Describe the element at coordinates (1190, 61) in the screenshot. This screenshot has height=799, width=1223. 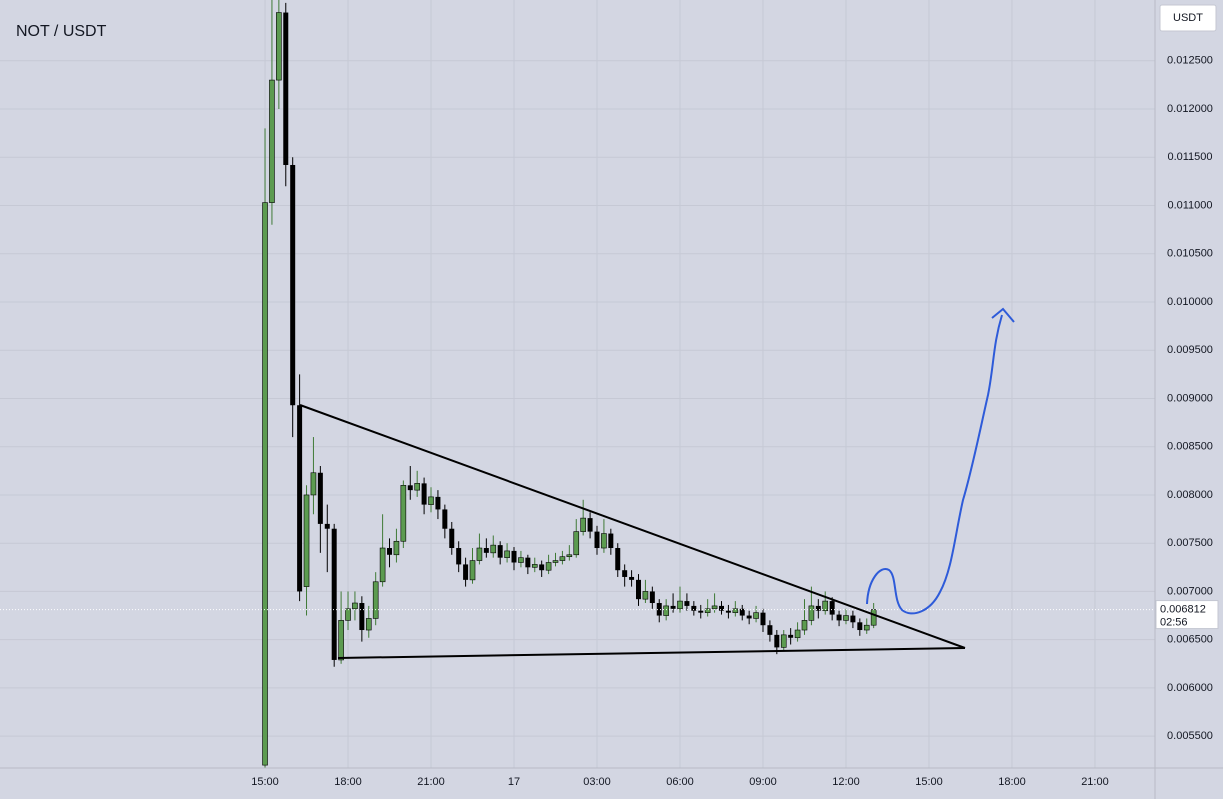
I see `y-tick-label: 0.012500` at that location.